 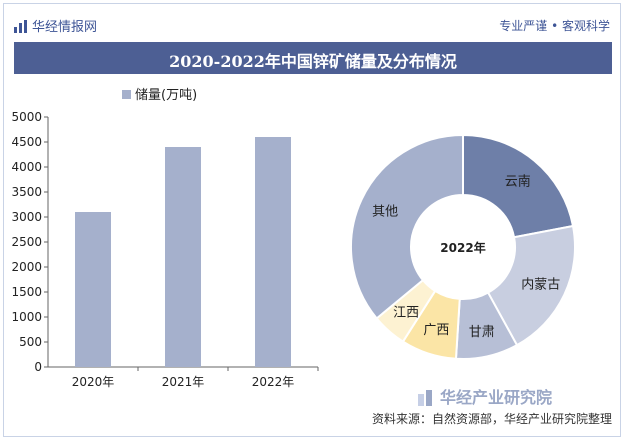 What do you see at coordinates (491, 419) in the screenshot?
I see `source-note: 资料来源：自然资源部，华经产业研究院整理` at bounding box center [491, 419].